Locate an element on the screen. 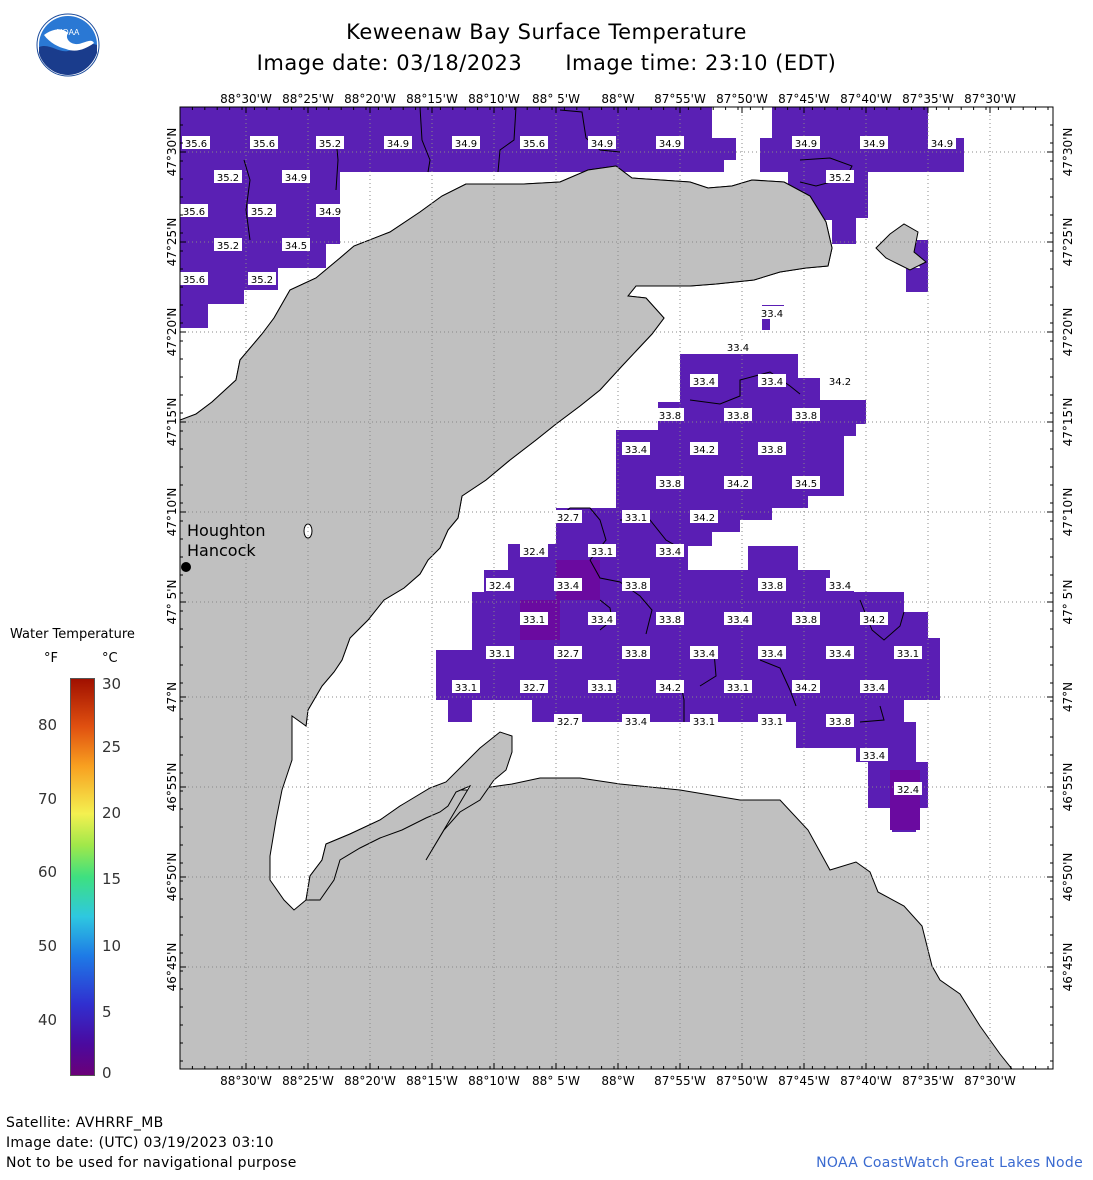  latitude-label: 47° 5'N is located at coordinates (1068, 602).